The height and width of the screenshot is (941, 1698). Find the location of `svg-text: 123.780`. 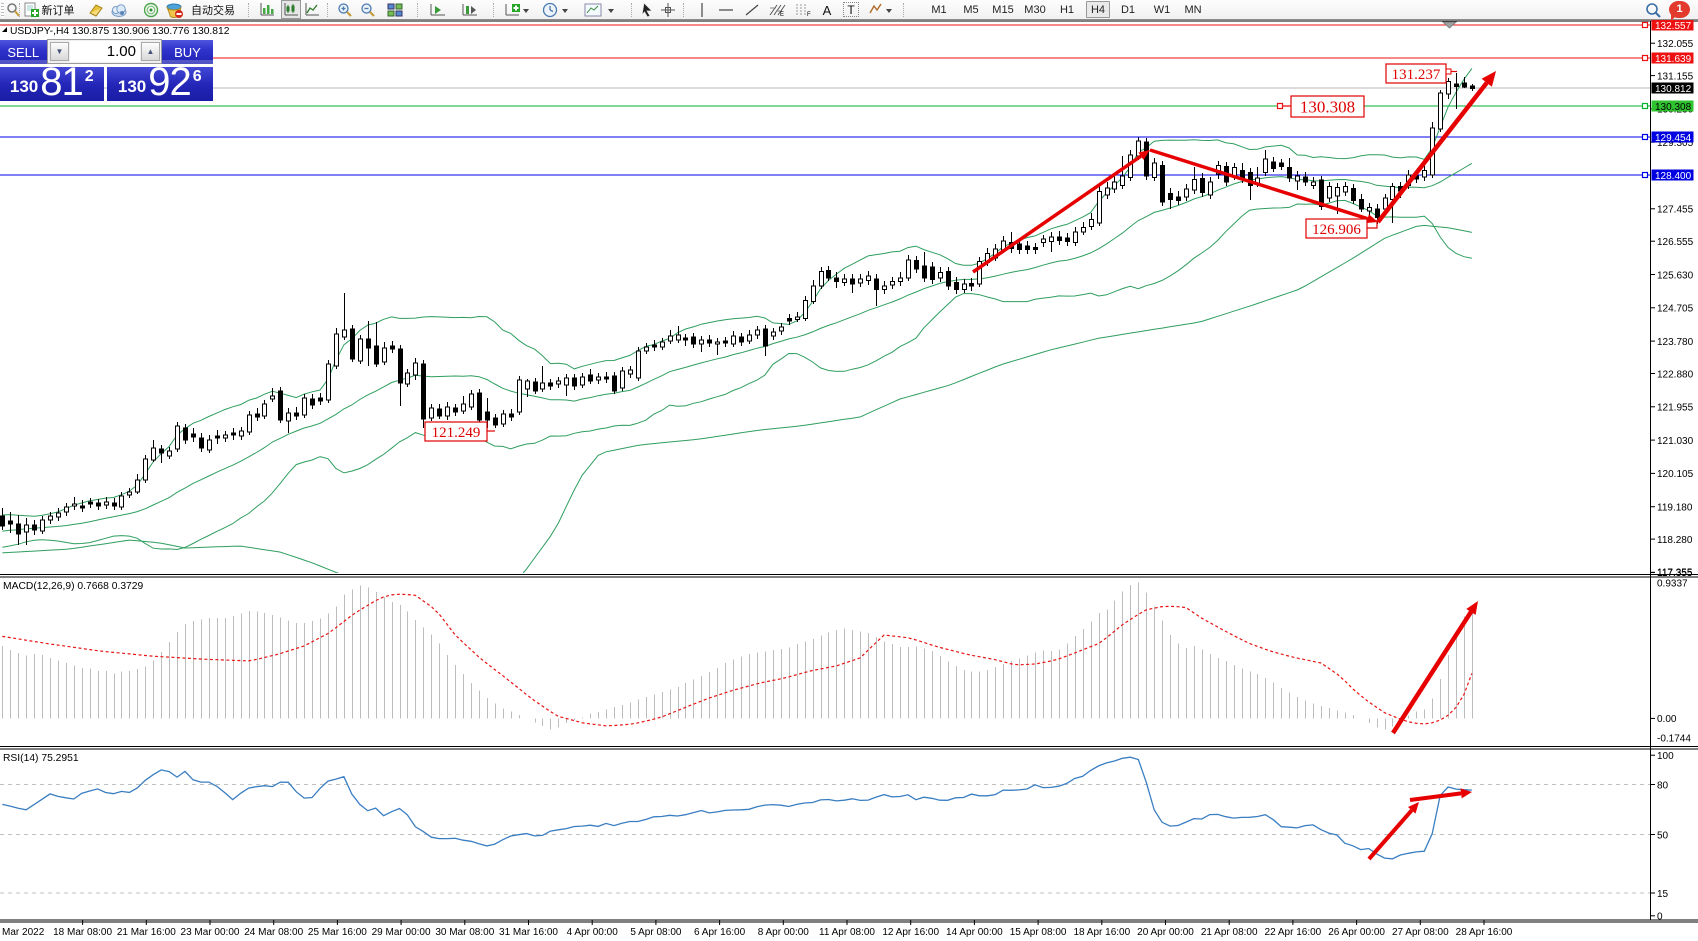

svg-text: 123.780 is located at coordinates (1675, 342).